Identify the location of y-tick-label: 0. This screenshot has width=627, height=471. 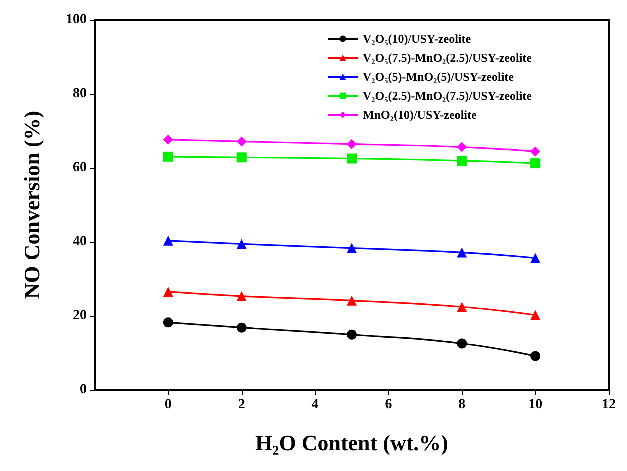
(83, 390).